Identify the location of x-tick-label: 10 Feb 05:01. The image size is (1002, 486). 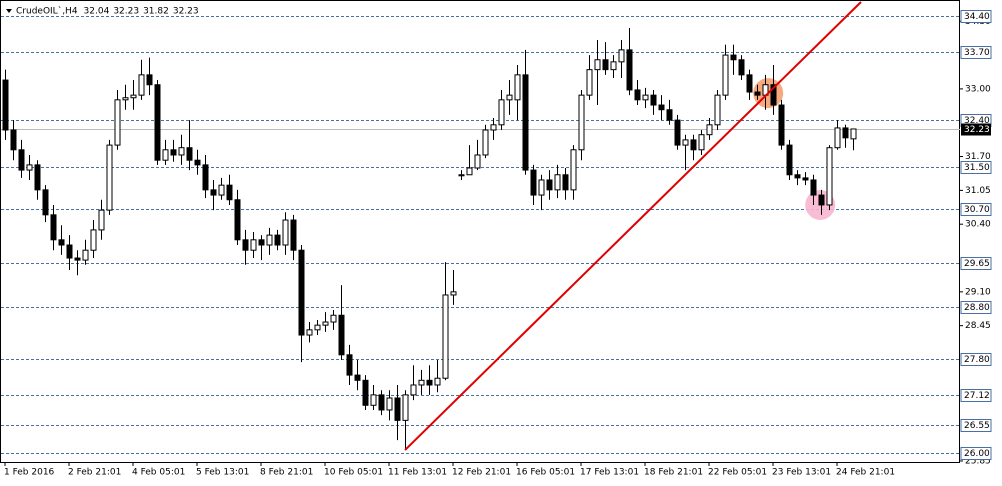
(353, 473).